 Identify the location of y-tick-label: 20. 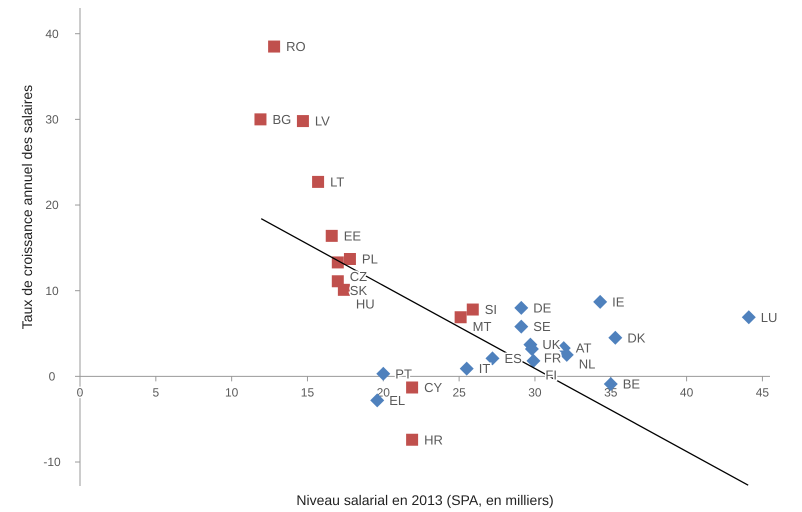
(52, 205).